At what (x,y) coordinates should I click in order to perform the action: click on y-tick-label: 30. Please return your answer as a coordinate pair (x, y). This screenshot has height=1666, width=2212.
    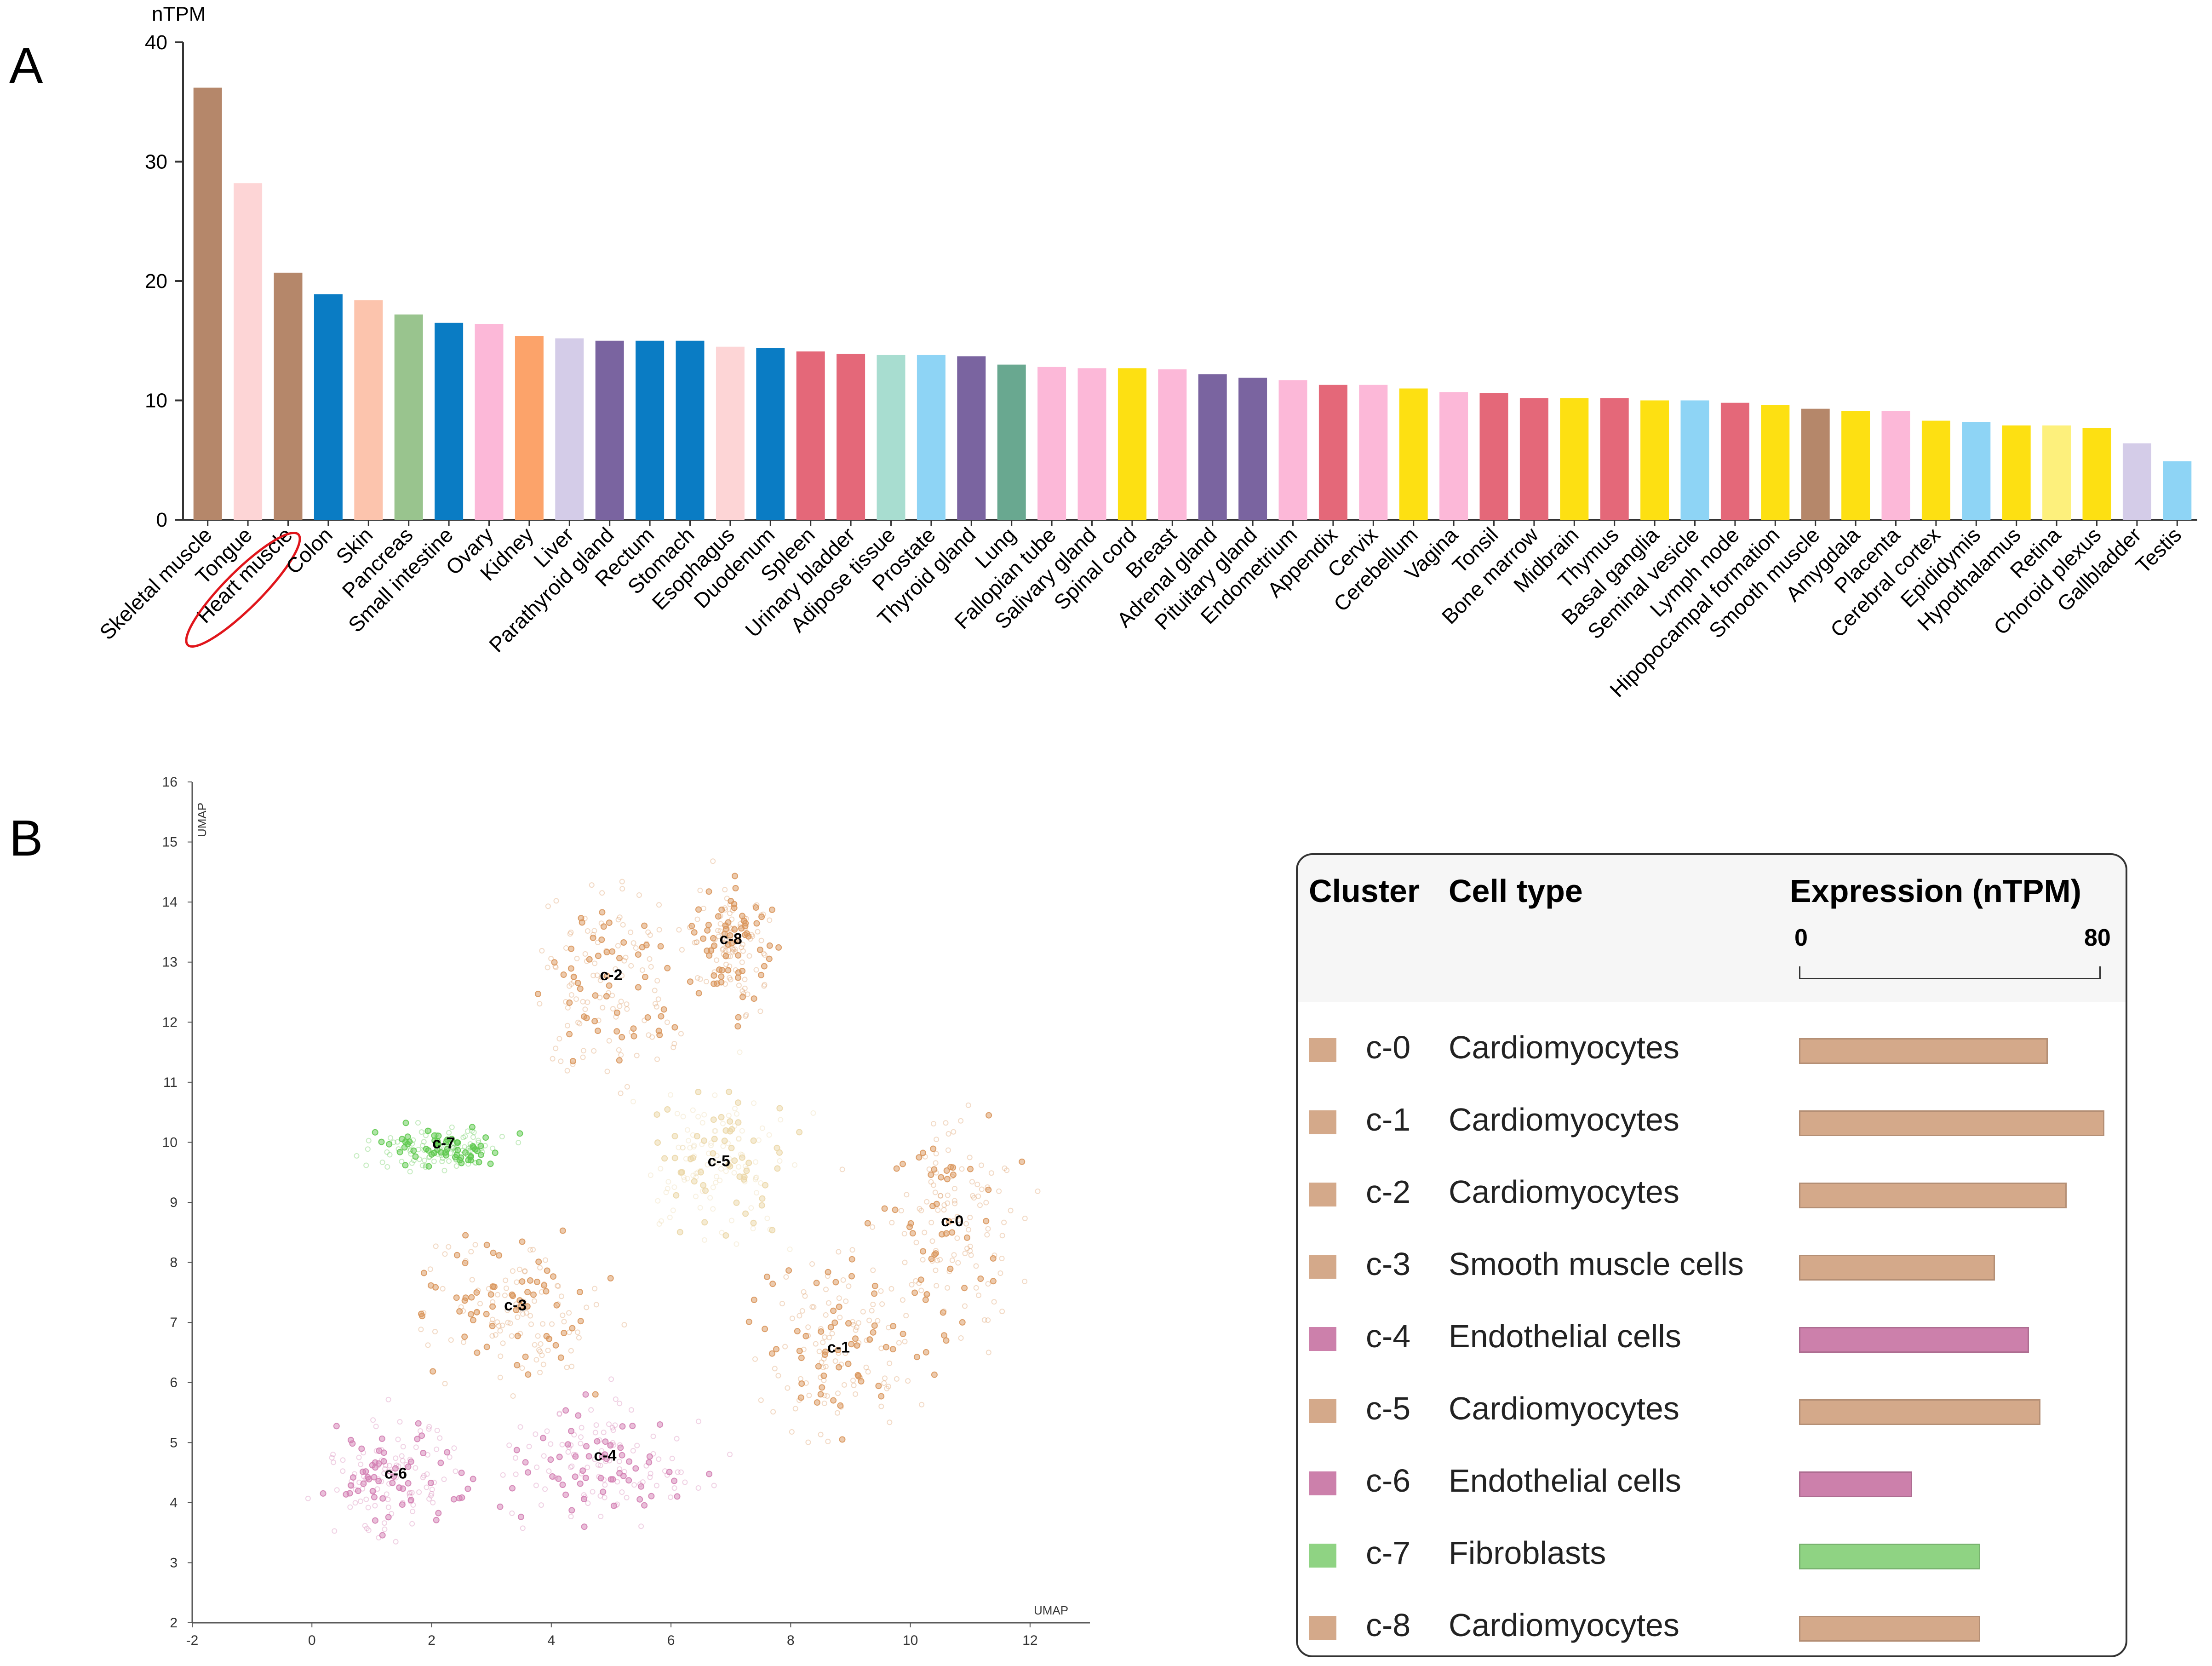
    Looking at the image, I should click on (156, 162).